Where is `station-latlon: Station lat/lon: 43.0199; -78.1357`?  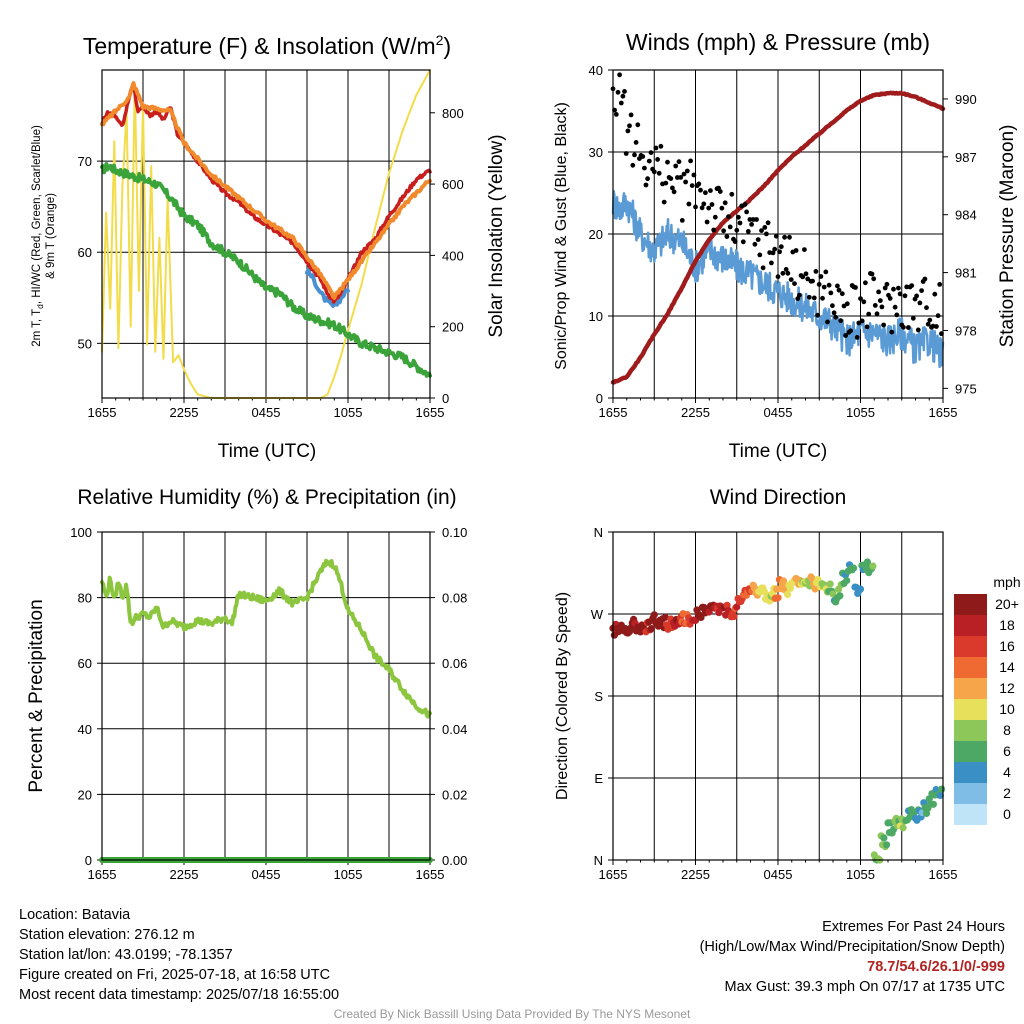
station-latlon: Station lat/lon: 43.0199; -78.1357 is located at coordinates (126, 955).